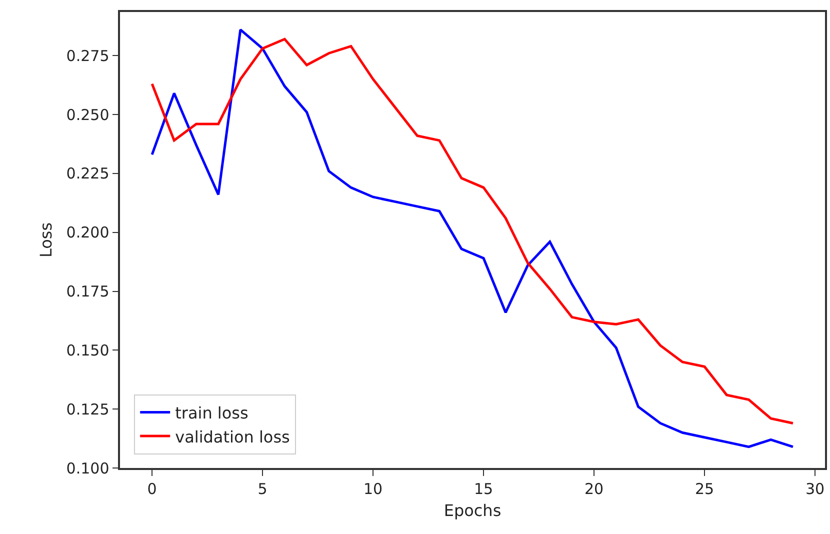 The image size is (830, 534). I want to click on x-tick-label: 15, so click(484, 489).